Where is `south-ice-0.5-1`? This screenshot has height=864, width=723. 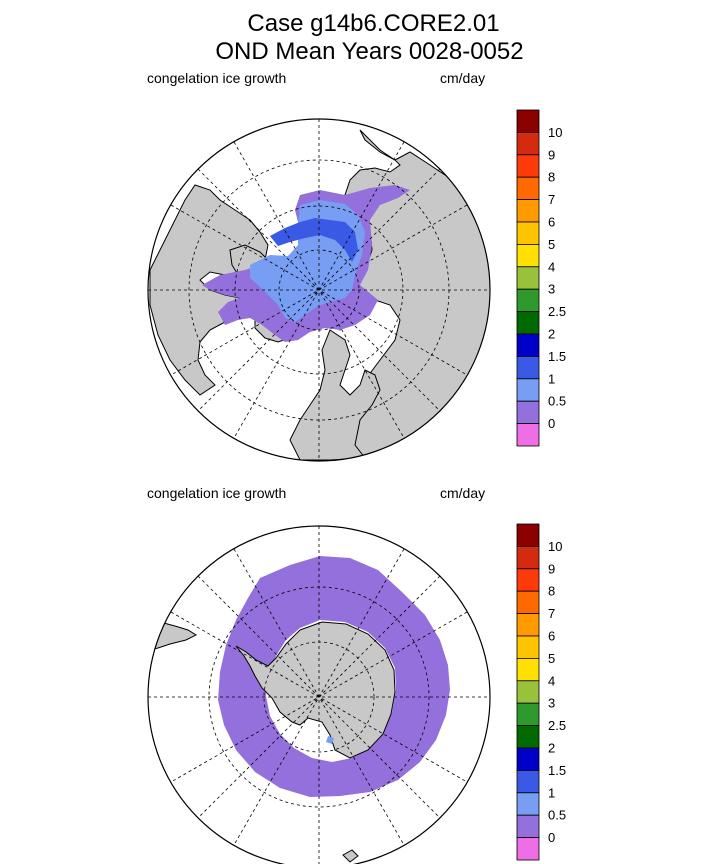
south-ice-0.5-1 is located at coordinates (330, 740).